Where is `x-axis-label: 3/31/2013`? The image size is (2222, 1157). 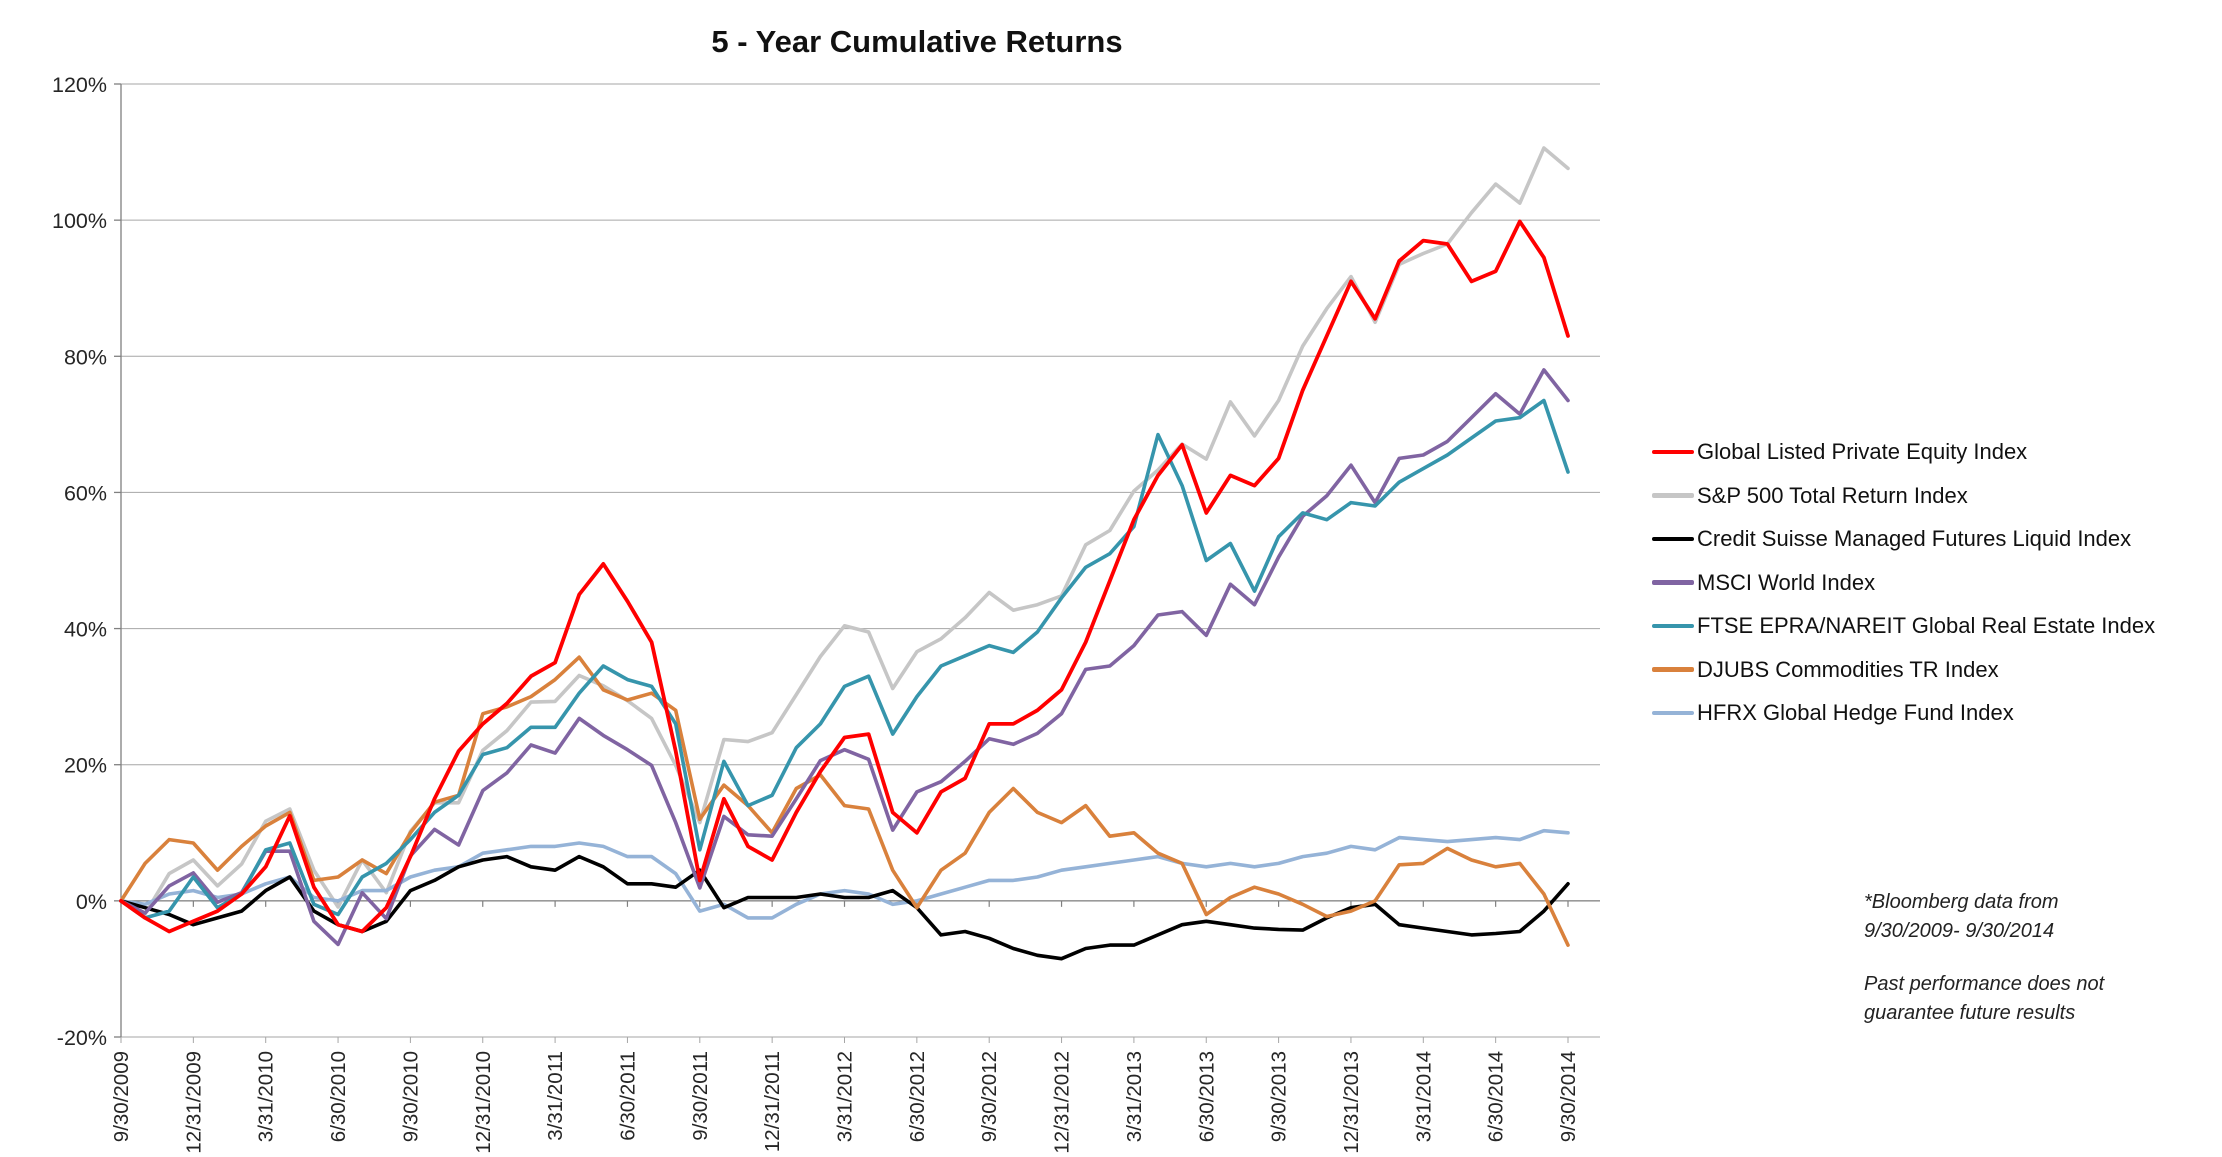
x-axis-label: 3/31/2013 is located at coordinates (1134, 1096).